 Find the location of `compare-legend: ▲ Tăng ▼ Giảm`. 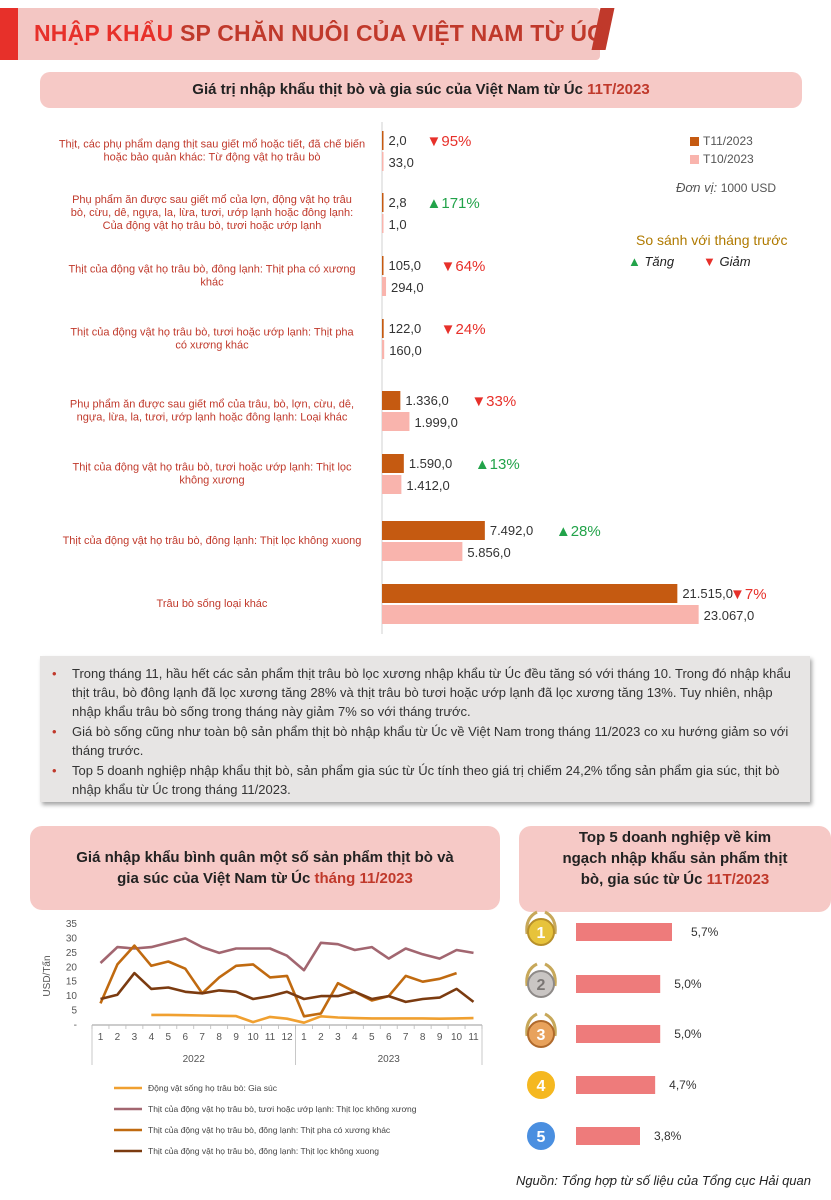

compare-legend: ▲ Tăng ▼ Giảm is located at coordinates (689, 261).